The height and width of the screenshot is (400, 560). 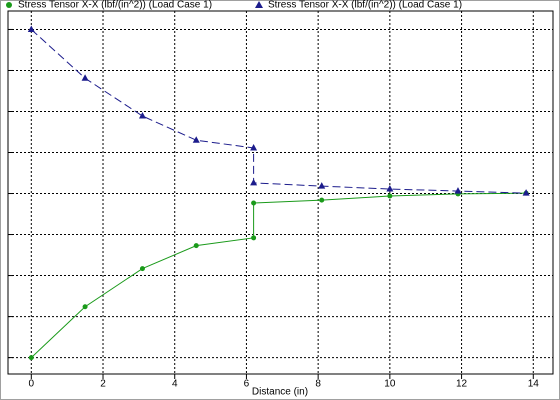 I want to click on x-tick-label: 4, so click(x=175, y=384).